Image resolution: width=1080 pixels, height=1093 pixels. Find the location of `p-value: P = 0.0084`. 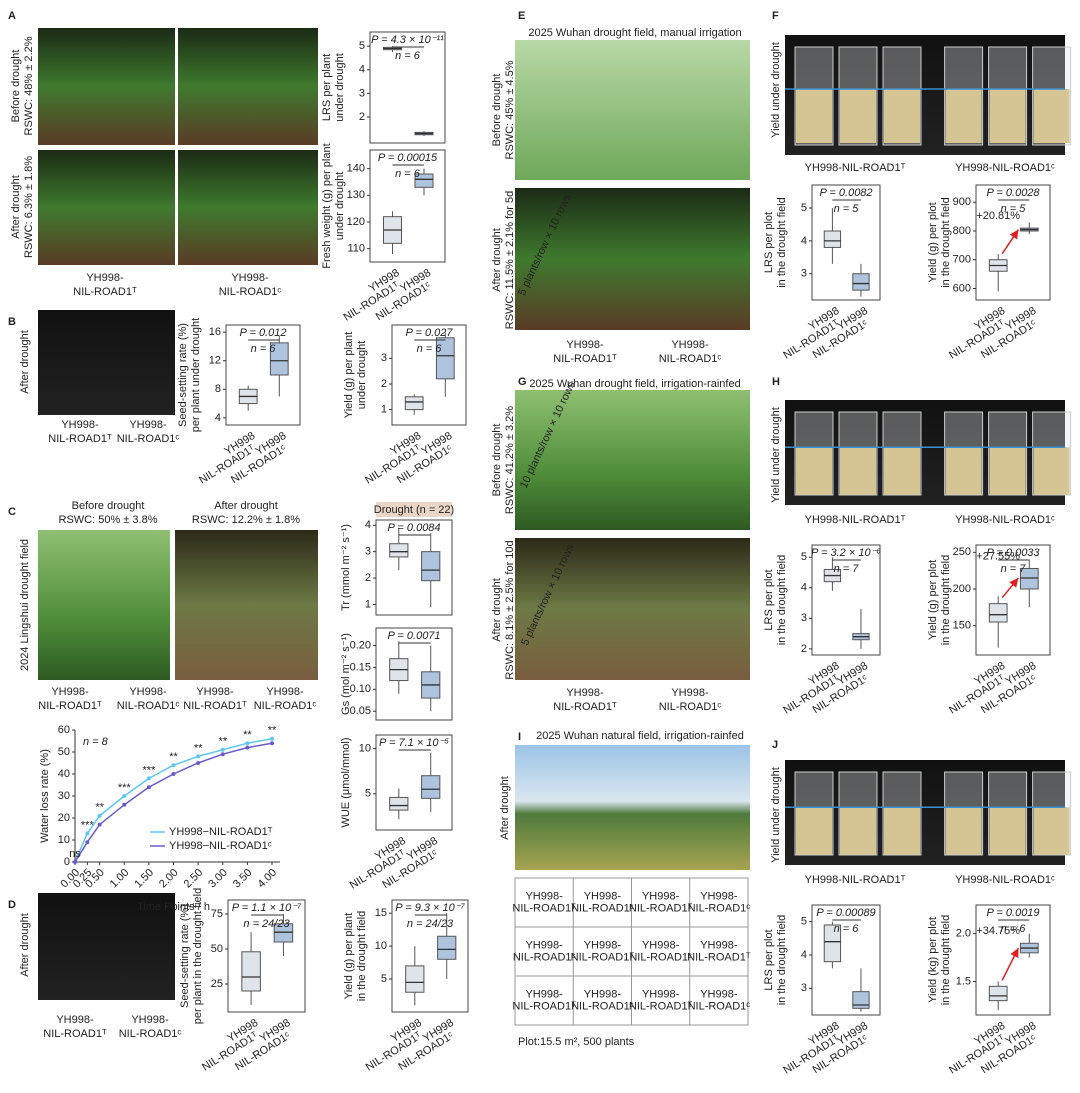

p-value: P = 0.0084 is located at coordinates (413, 528).